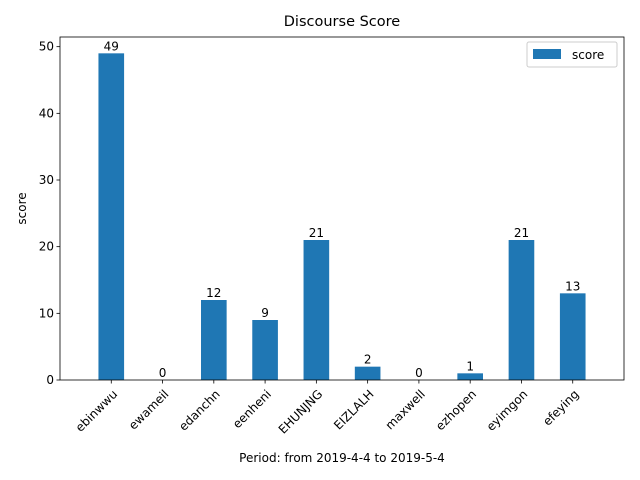  I want to click on data-label-efeying: 13, so click(572, 286).